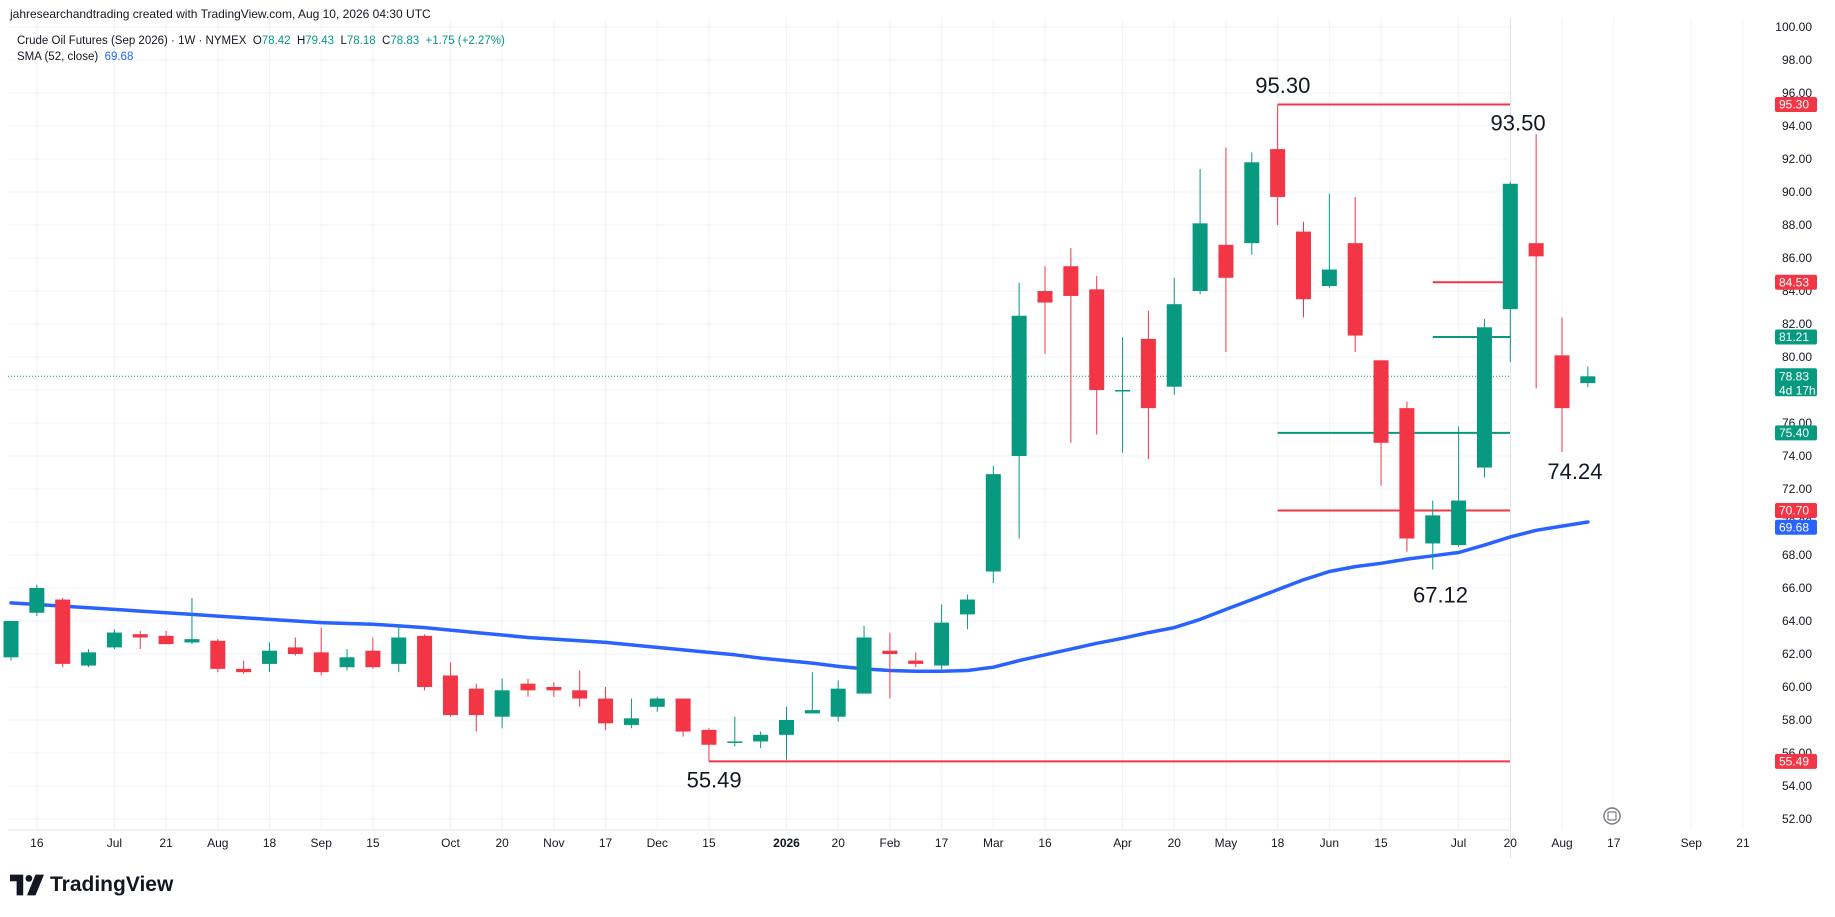 Image resolution: width=1835 pixels, height=917 pixels. I want to click on y-tick-label: 64.00, so click(1797, 621).